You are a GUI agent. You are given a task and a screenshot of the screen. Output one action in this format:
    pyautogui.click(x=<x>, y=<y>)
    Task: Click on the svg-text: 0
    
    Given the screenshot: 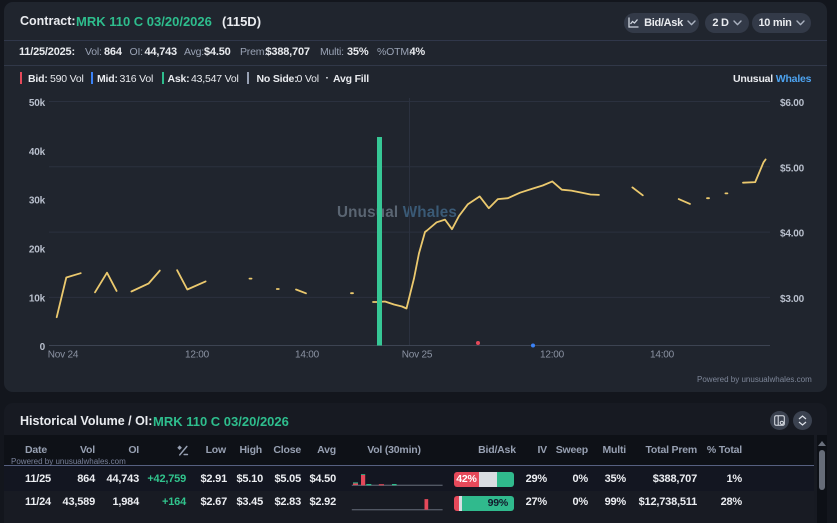 What is the action you would take?
    pyautogui.click(x=43, y=347)
    